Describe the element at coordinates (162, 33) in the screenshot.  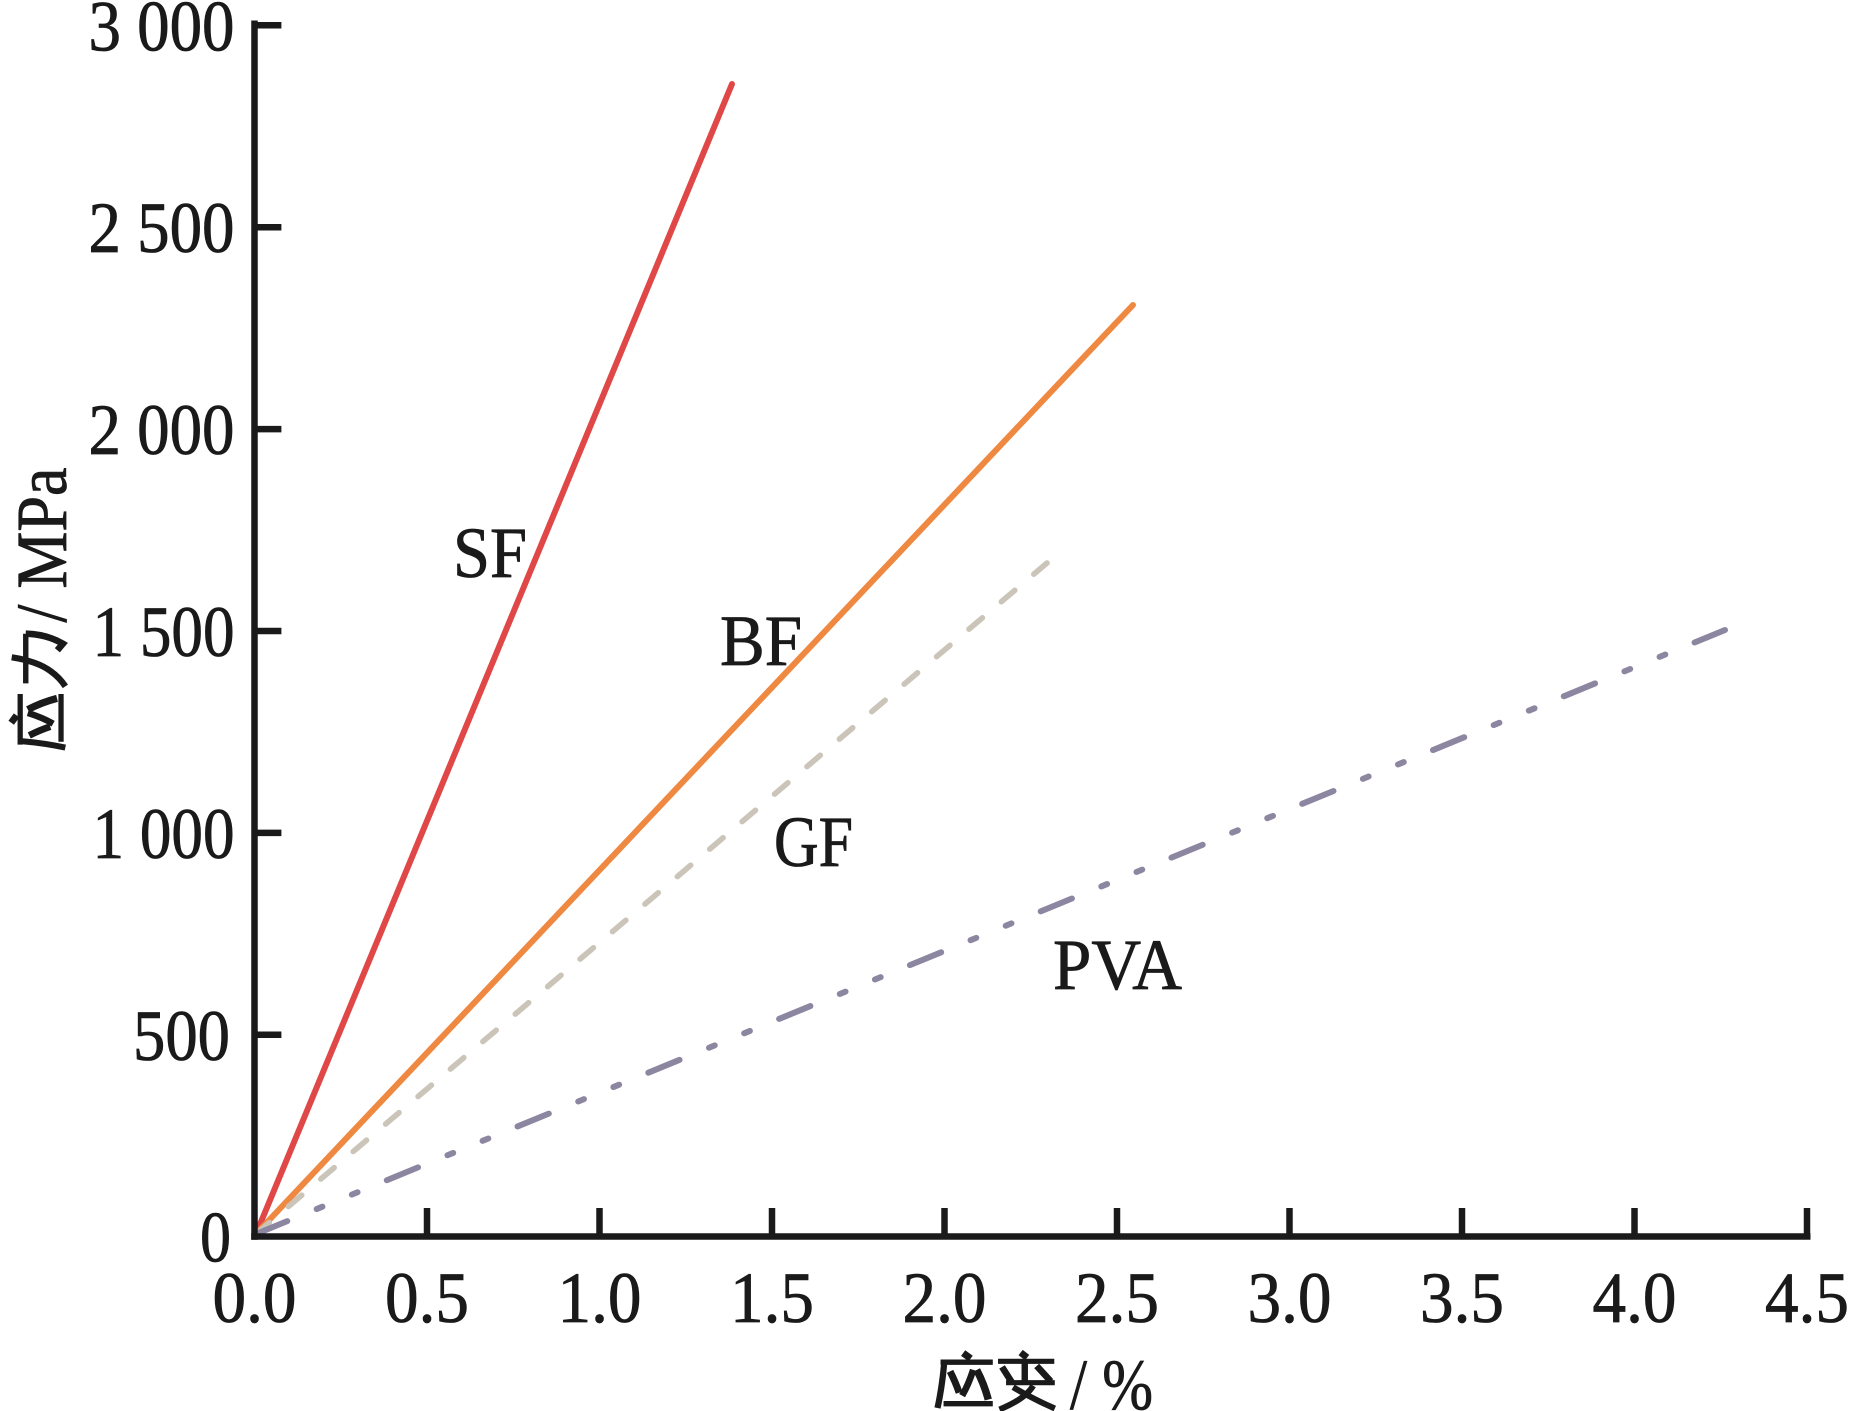
I see `svg-text: 3 000` at that location.